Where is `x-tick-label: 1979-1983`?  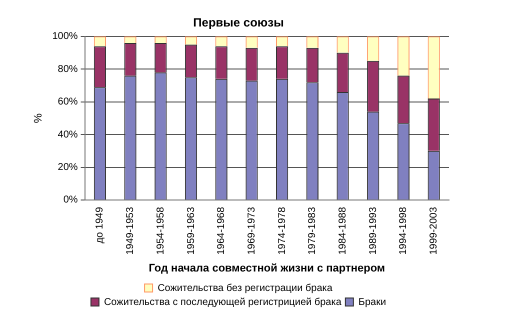
x-tick-label: 1979-1983 is located at coordinates (312, 230).